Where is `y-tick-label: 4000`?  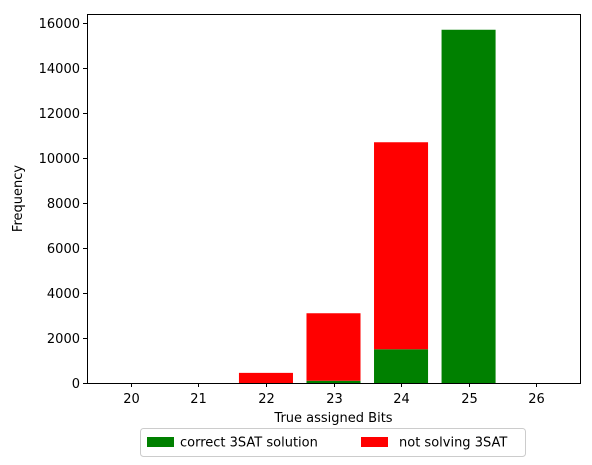
y-tick-label: 4000 is located at coordinates (63, 294).